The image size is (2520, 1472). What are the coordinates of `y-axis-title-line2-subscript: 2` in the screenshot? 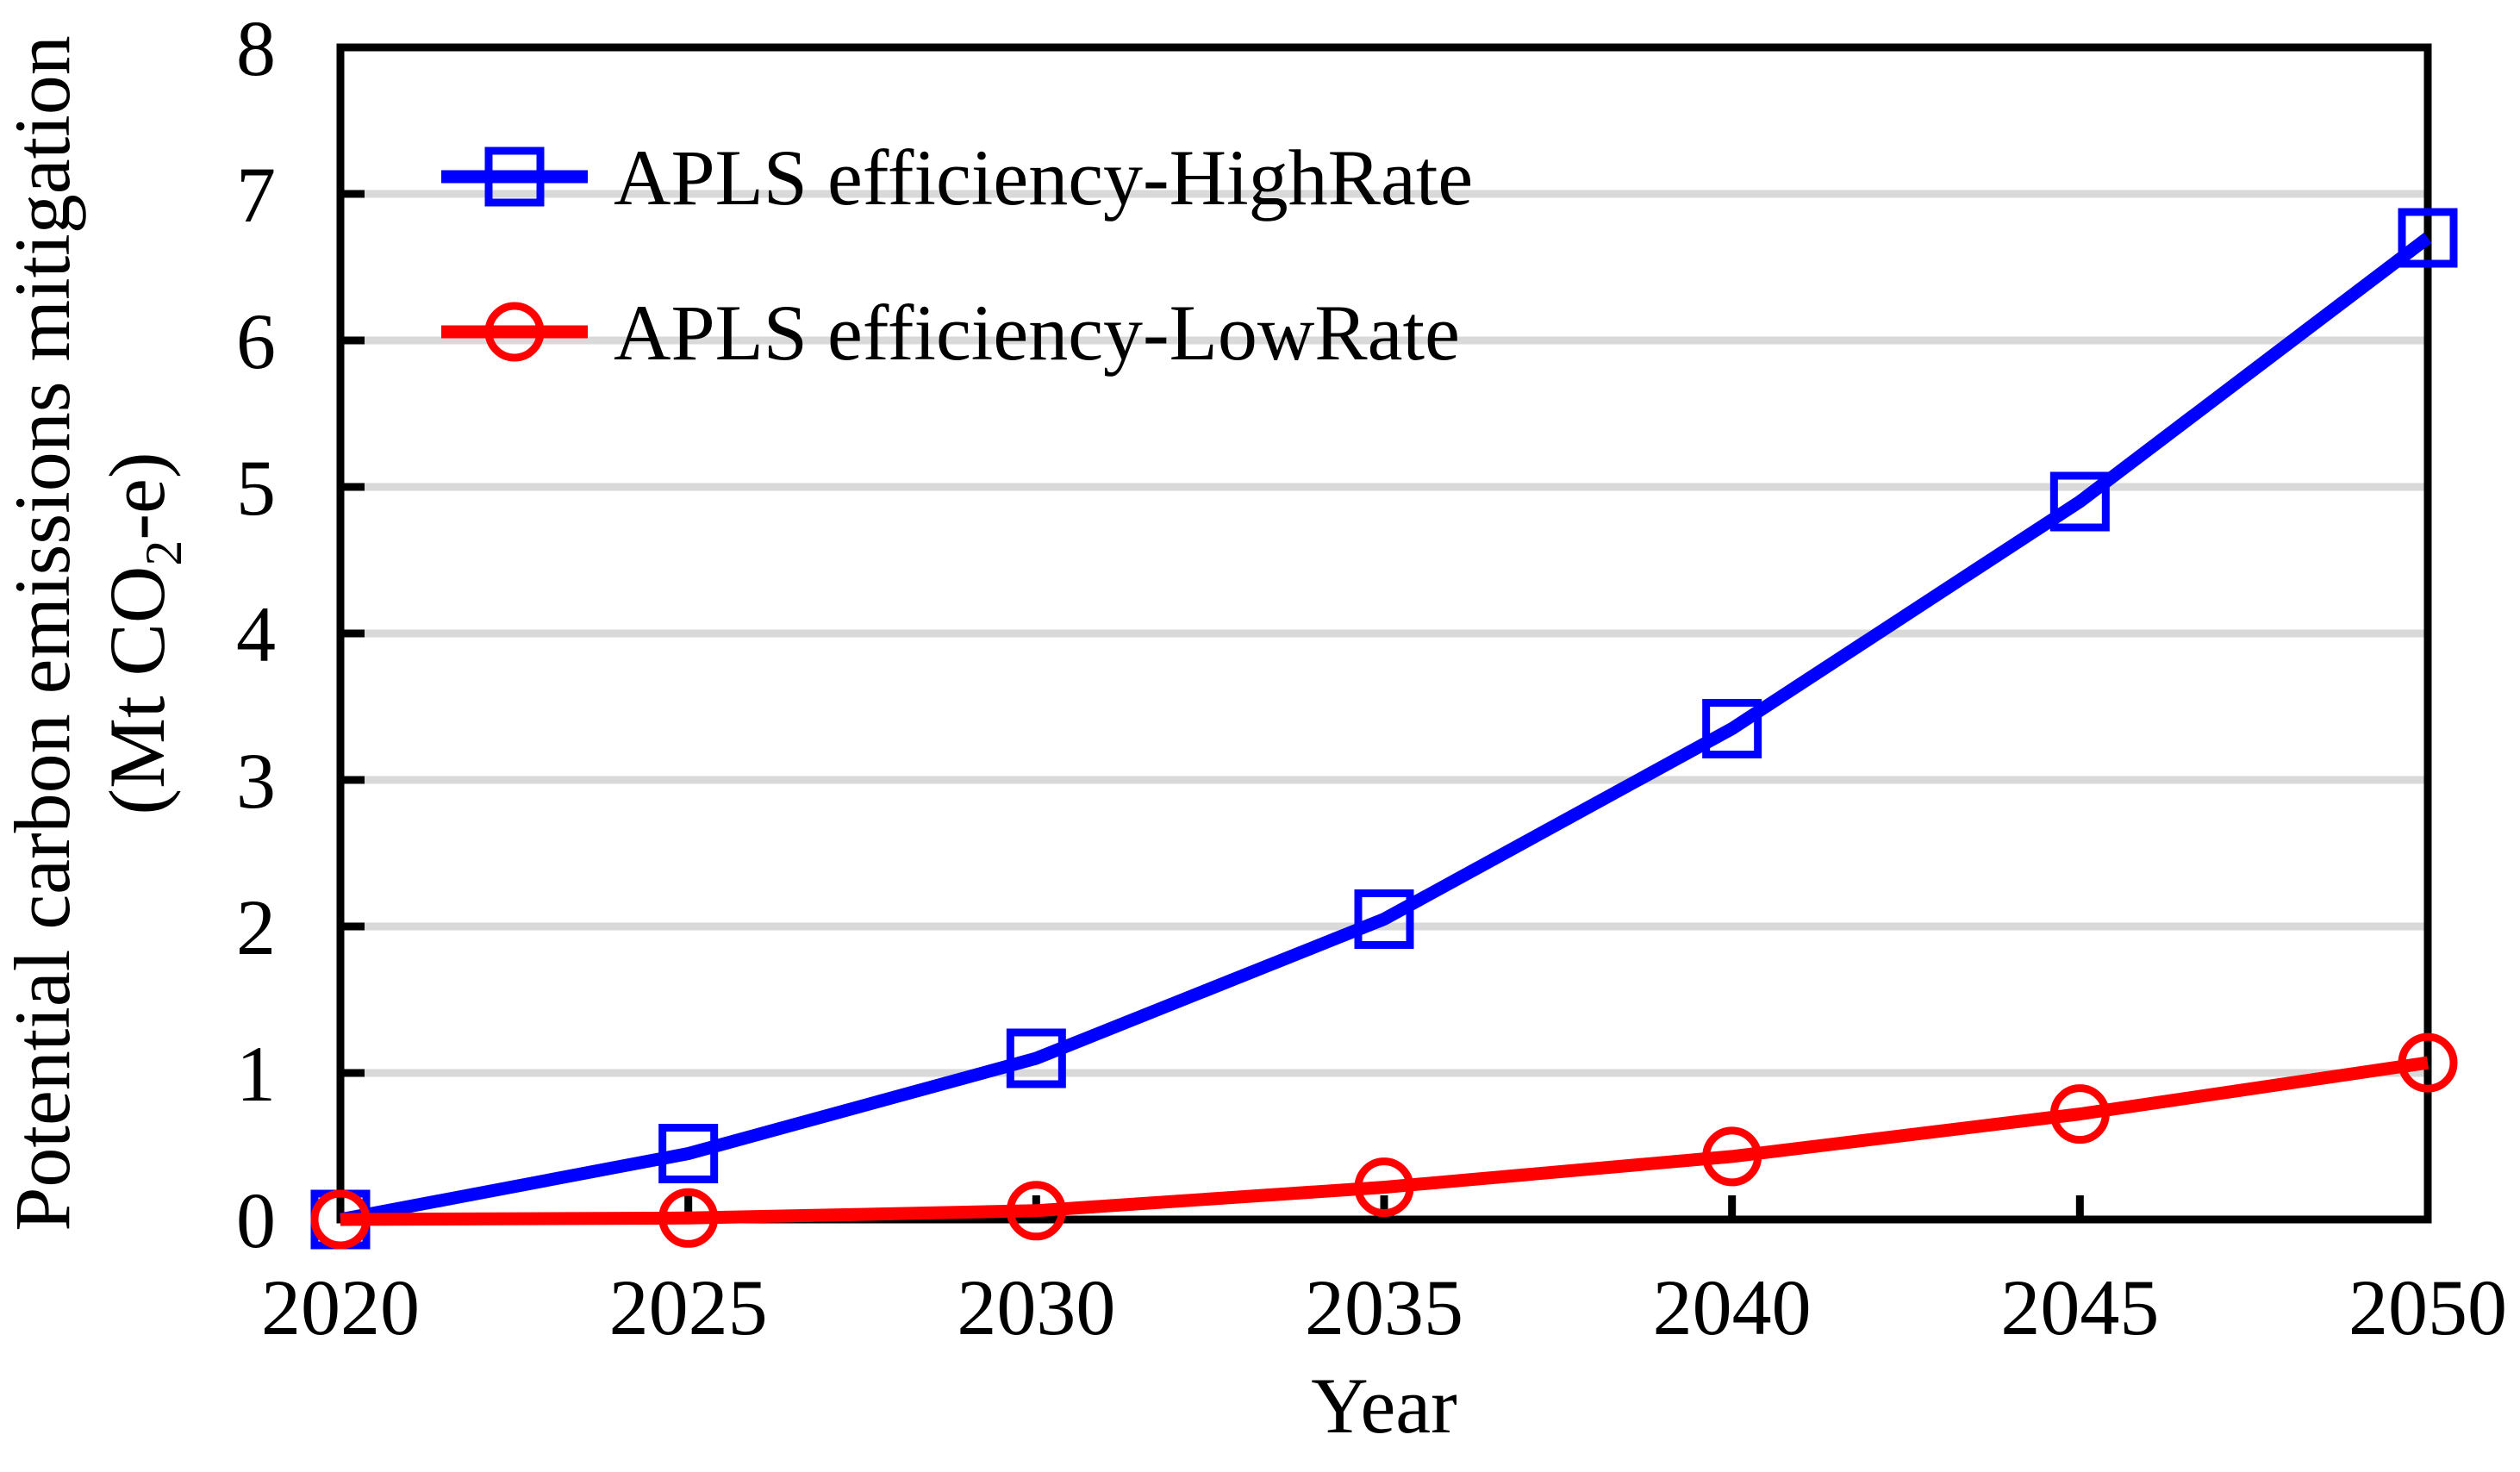 It's located at (164, 553).